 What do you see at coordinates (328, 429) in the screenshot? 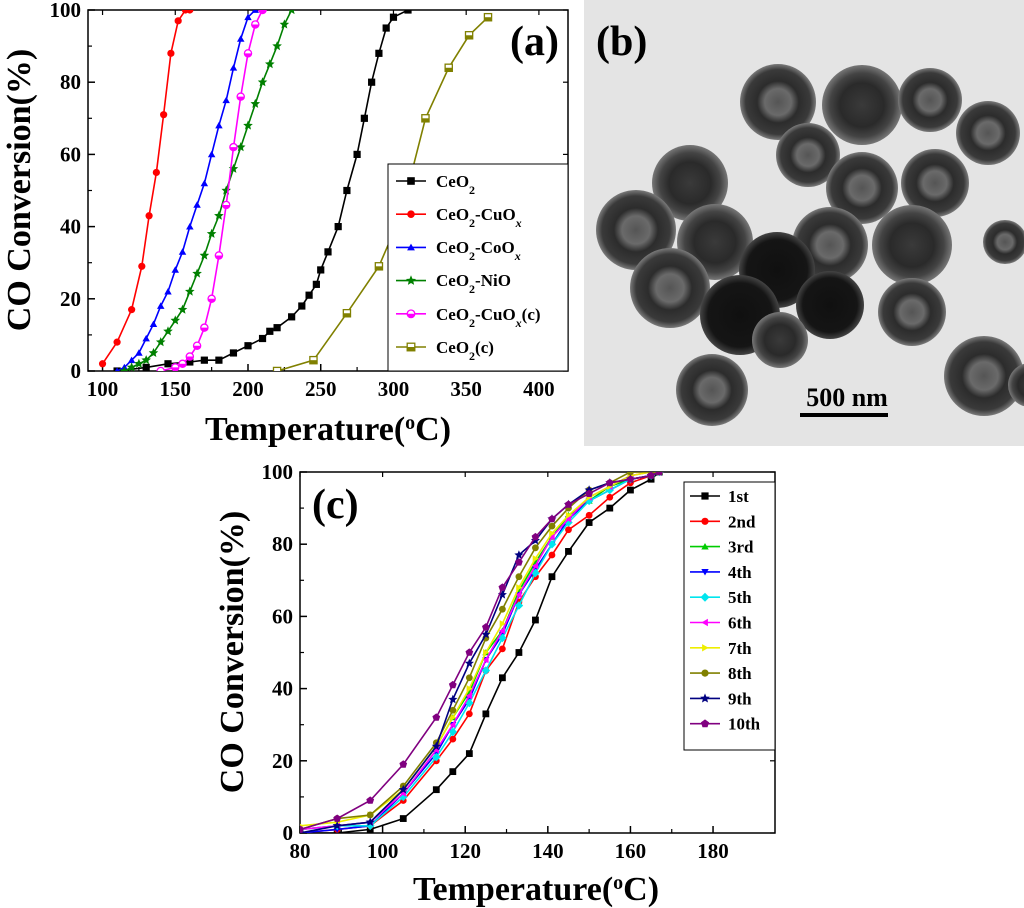
I see `panel-a-x-axis-label: Temperature(oC)` at bounding box center [328, 429].